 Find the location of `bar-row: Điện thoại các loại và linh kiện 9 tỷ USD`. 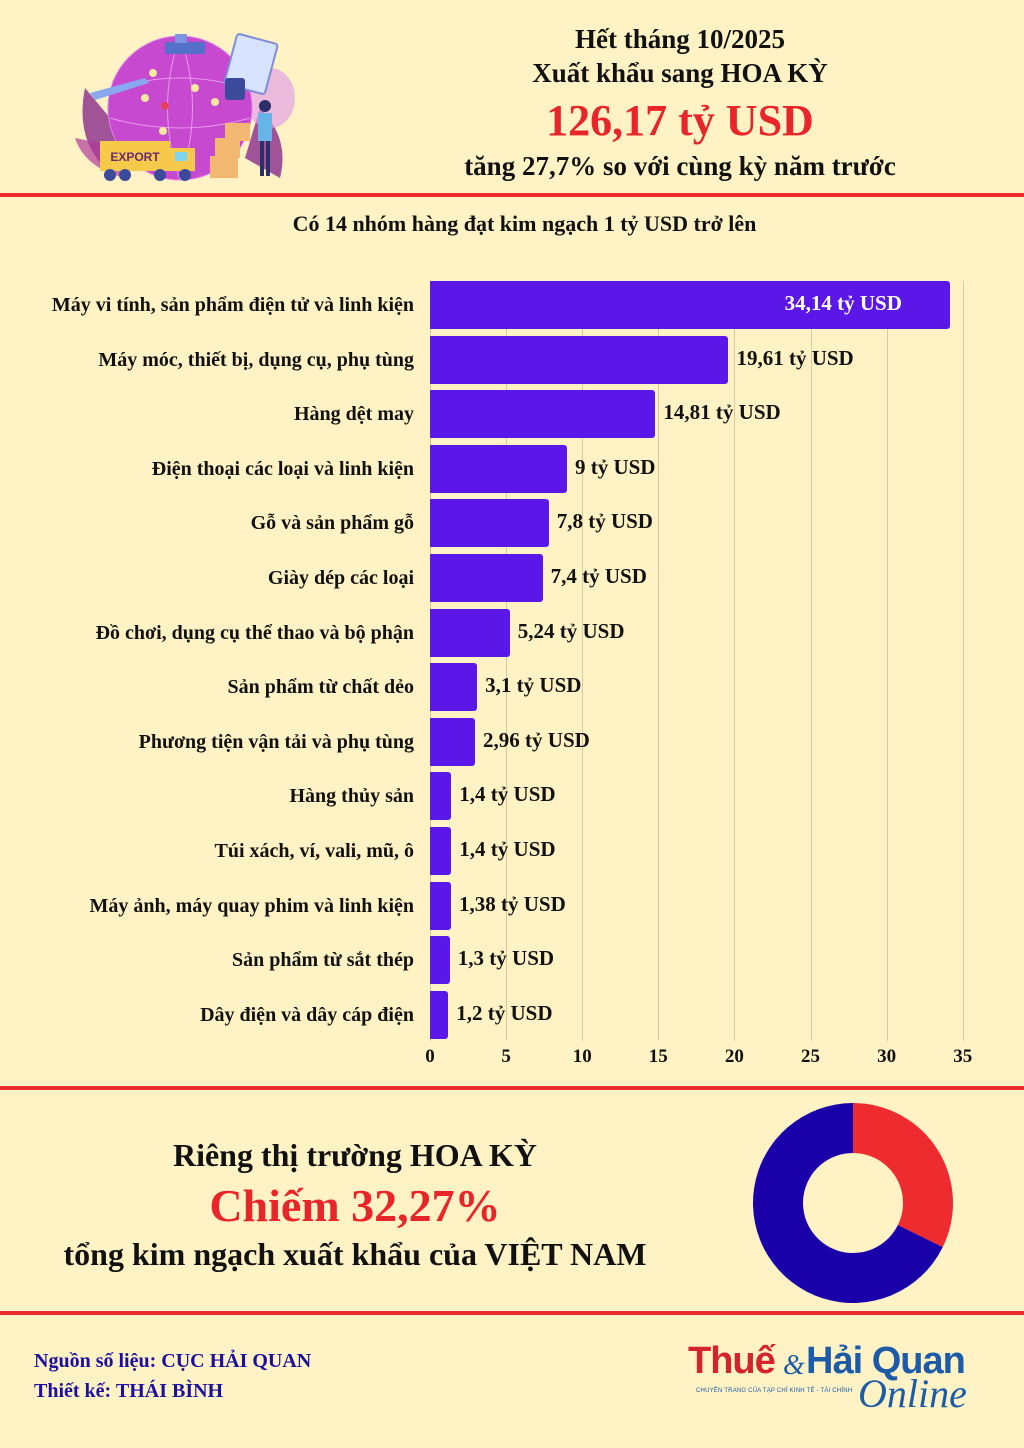

bar-row: Điện thoại các loại và linh kiện 9 tỷ USD is located at coordinates (512, 469).